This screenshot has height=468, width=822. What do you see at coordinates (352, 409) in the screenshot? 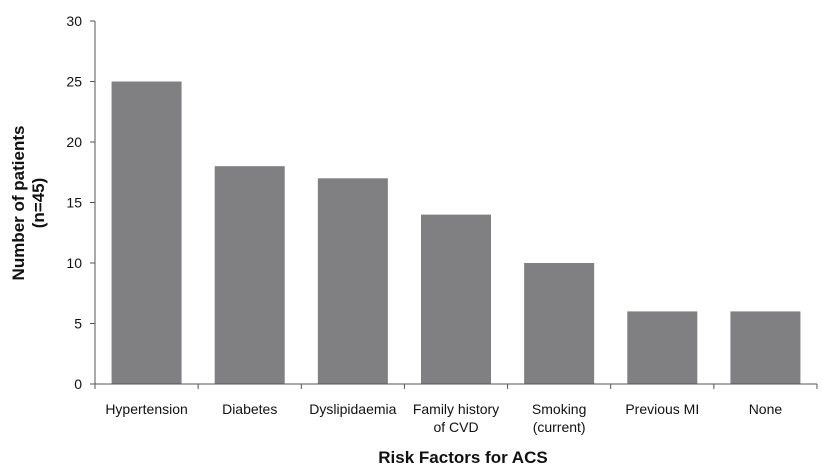
I see `x-tick-label: Dyslipidaemia` at bounding box center [352, 409].